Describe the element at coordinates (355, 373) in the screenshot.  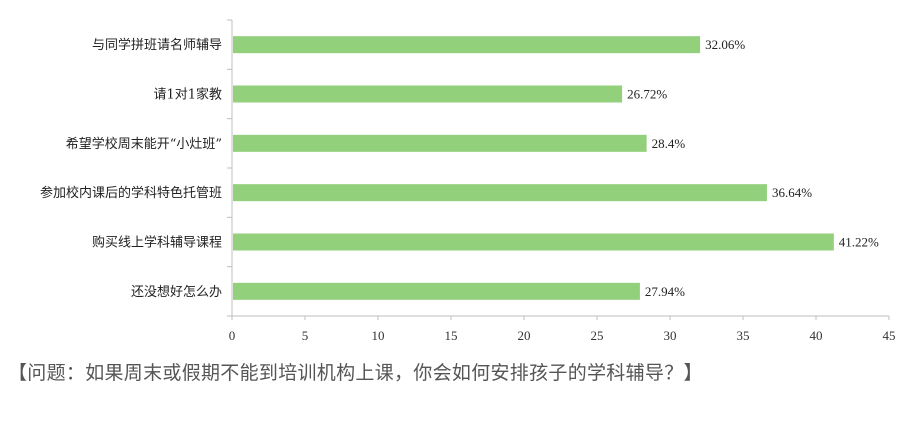
I see `question-caption: 【问题：如果周末或假期不能到培训机构上课，你会如何安排孩子的学科辅导？】` at that location.